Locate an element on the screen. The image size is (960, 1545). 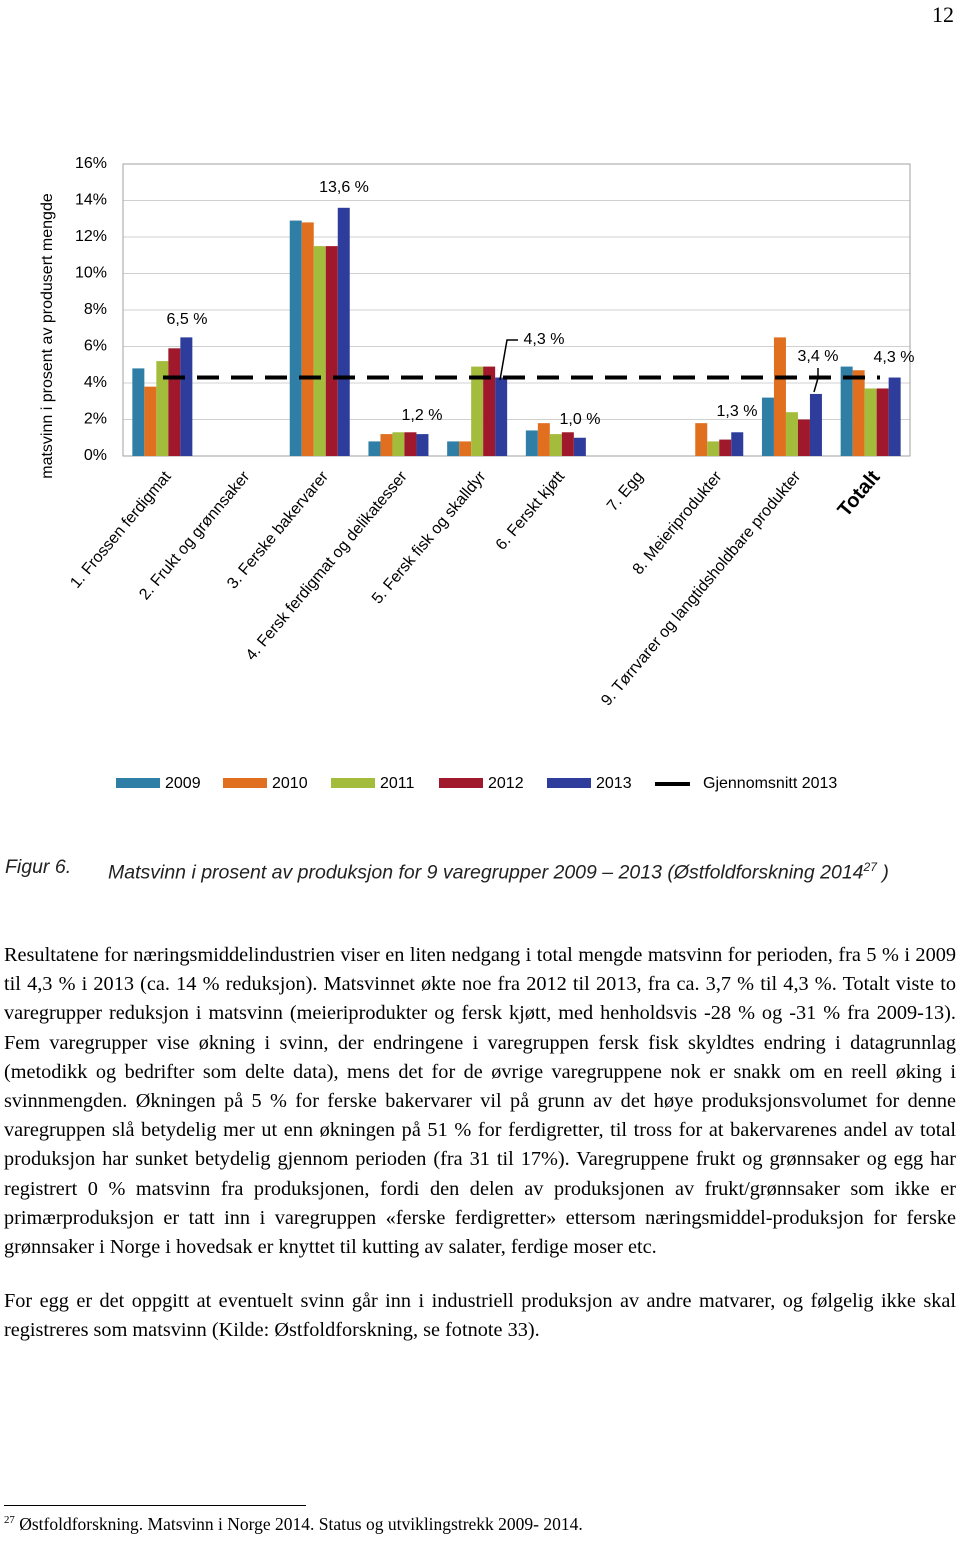
y-tick-label: 4% is located at coordinates (95, 382).